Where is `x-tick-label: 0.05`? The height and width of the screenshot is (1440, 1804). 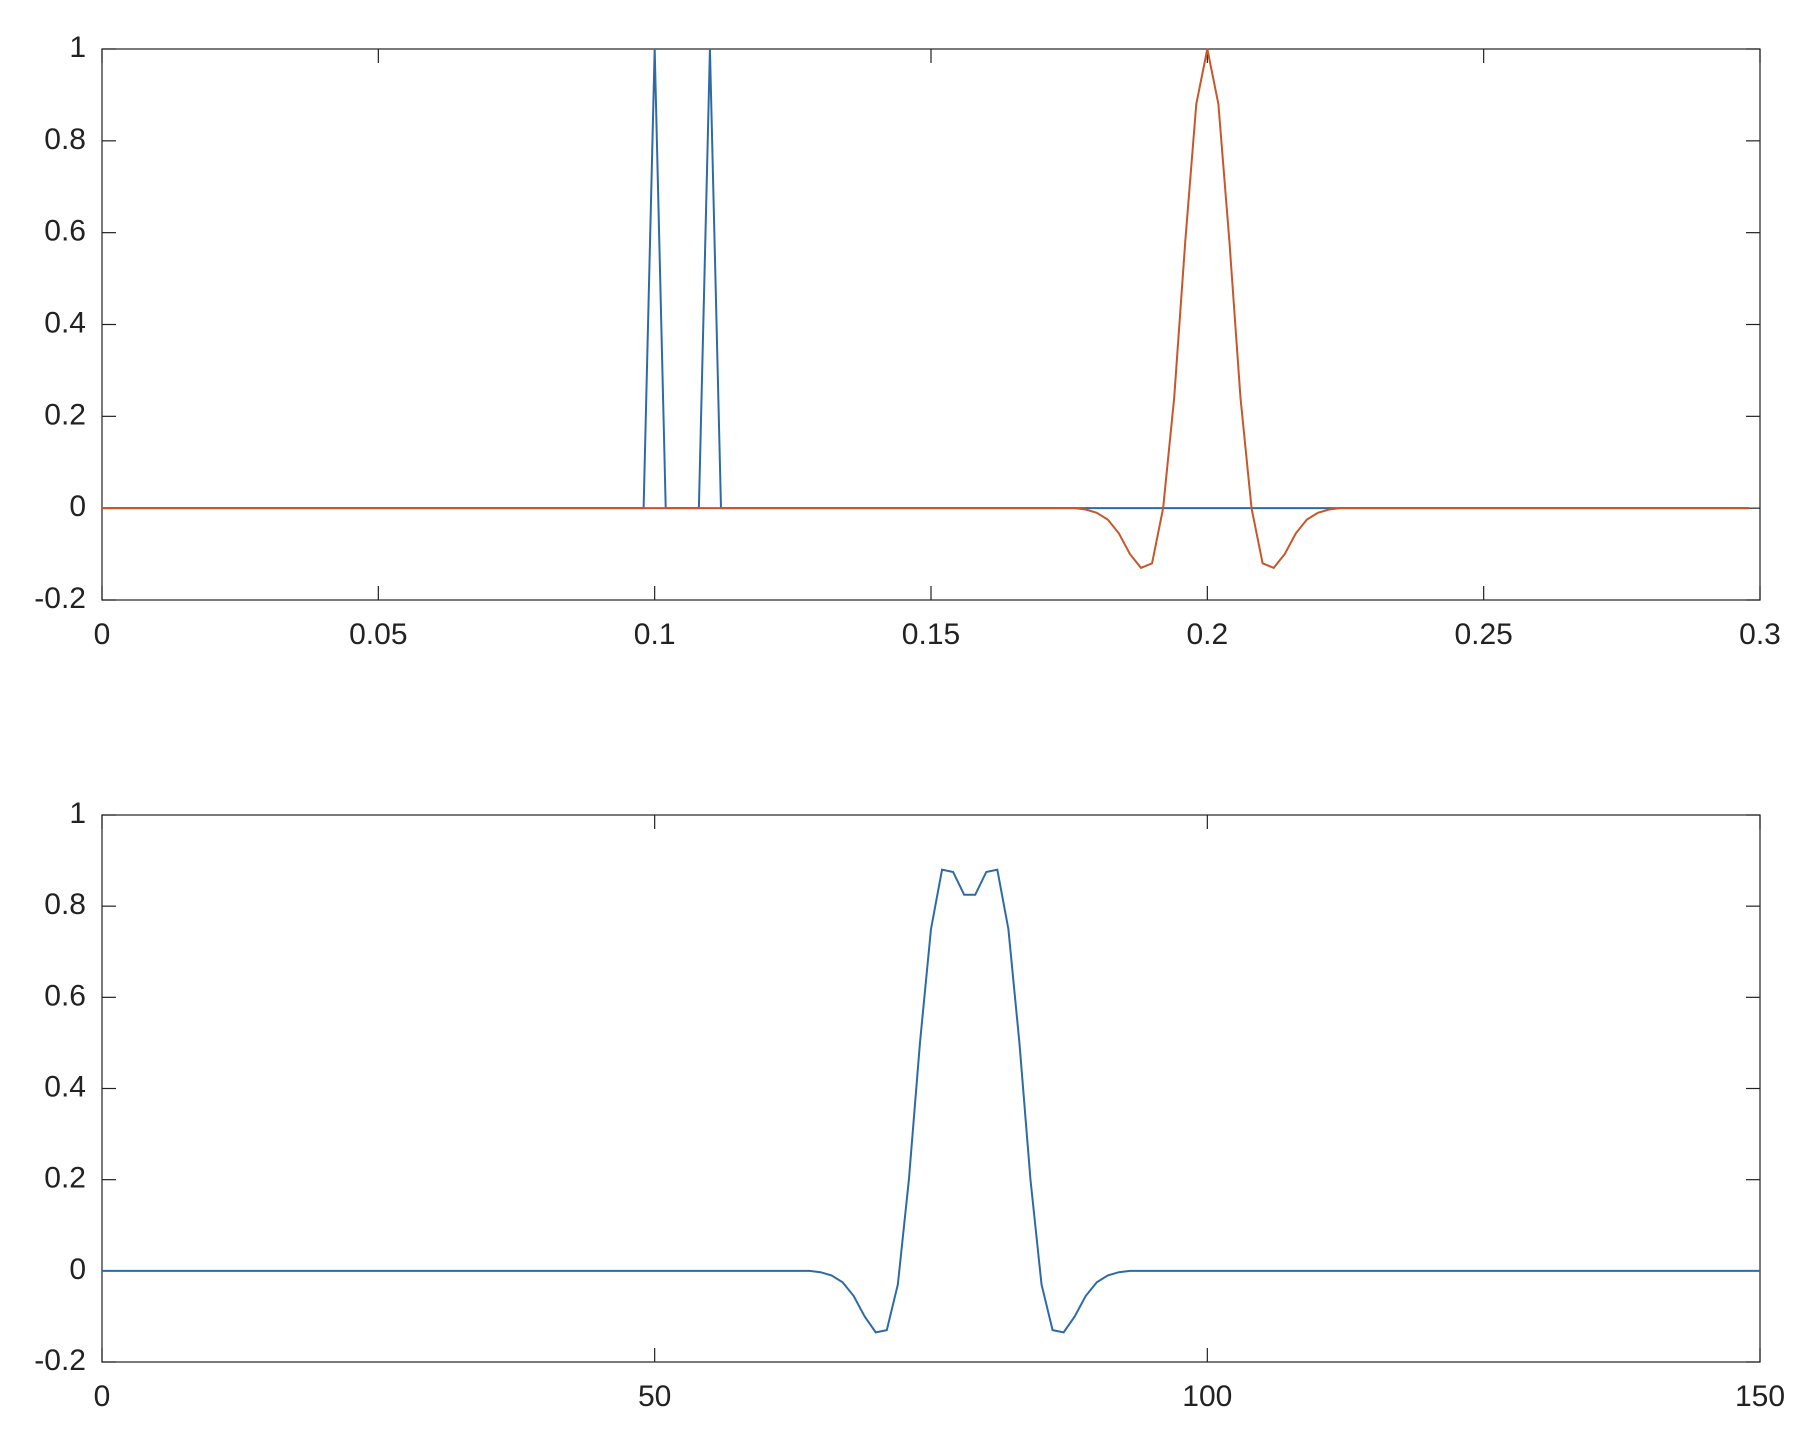 x-tick-label: 0.05 is located at coordinates (378, 634).